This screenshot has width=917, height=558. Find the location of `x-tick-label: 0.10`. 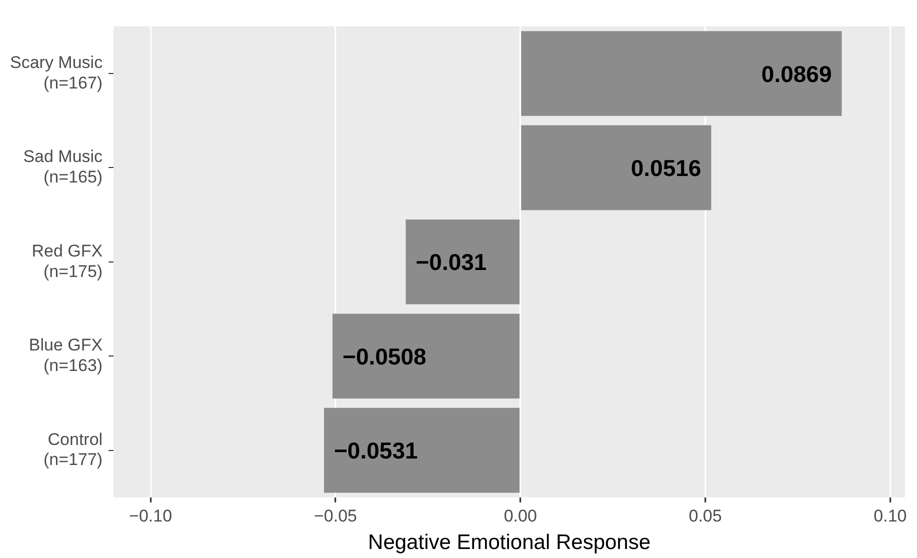

x-tick-label: 0.10 is located at coordinates (890, 516).